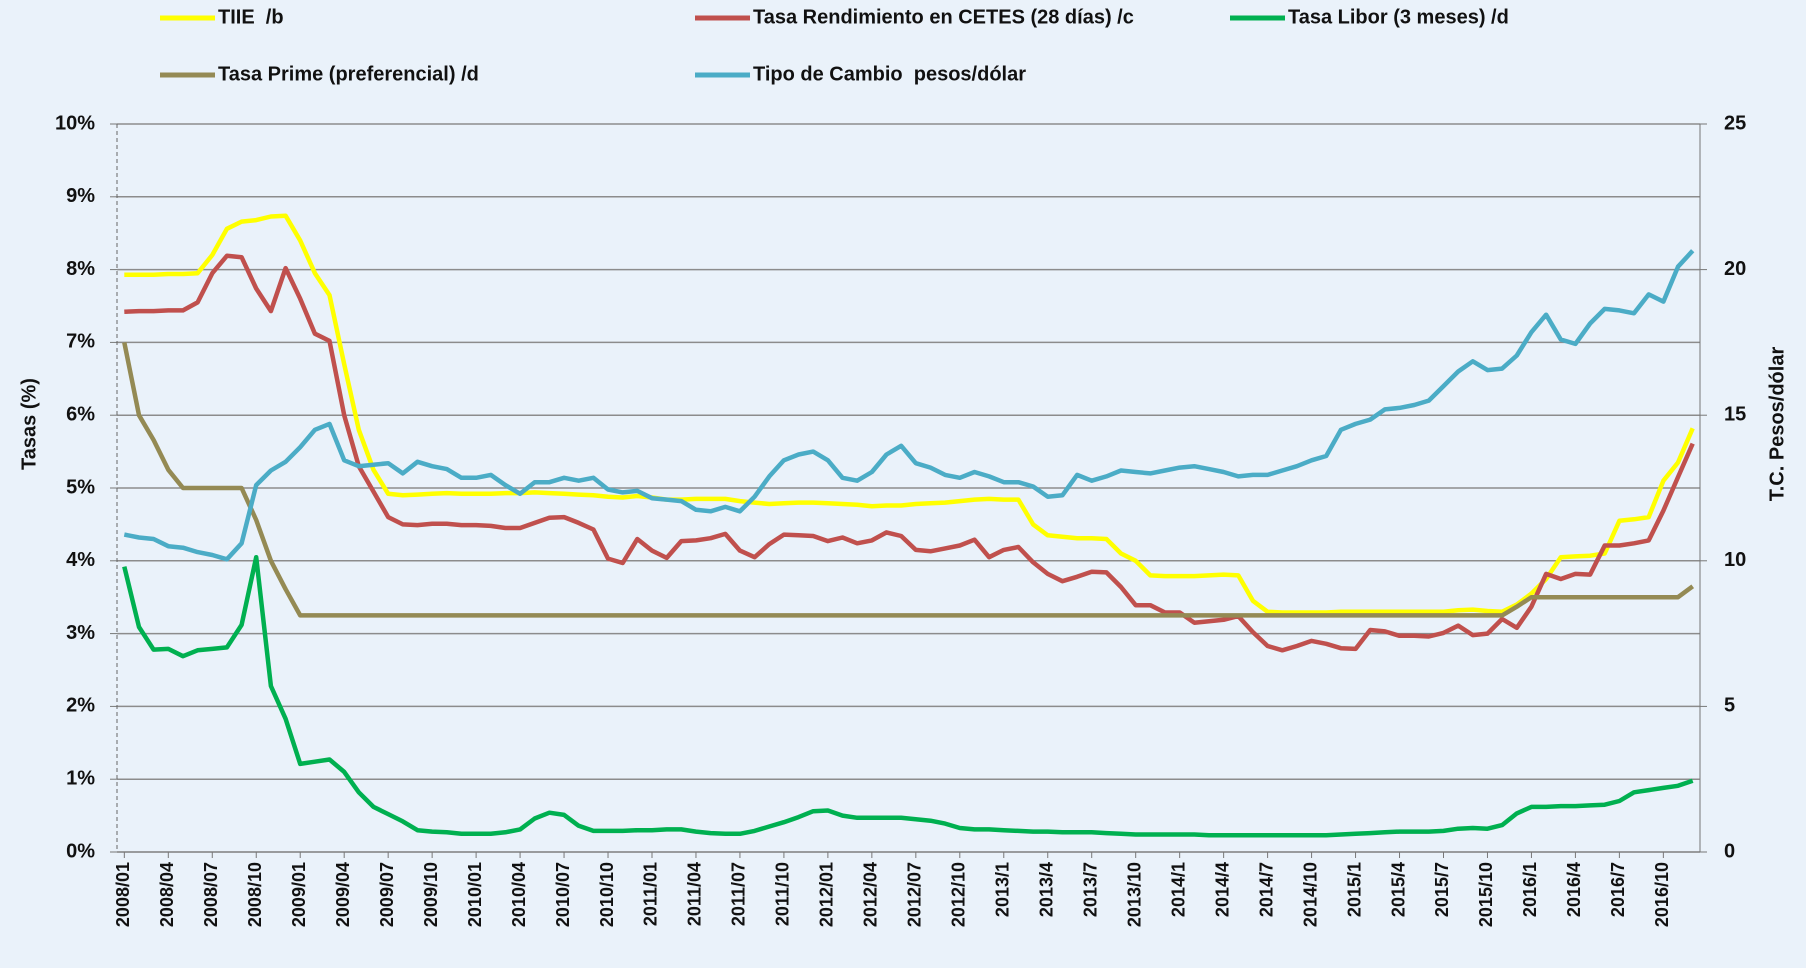 Image resolution: width=1806 pixels, height=968 pixels. Describe the element at coordinates (80, 851) in the screenshot. I see `y-tick-label: 0%` at that location.